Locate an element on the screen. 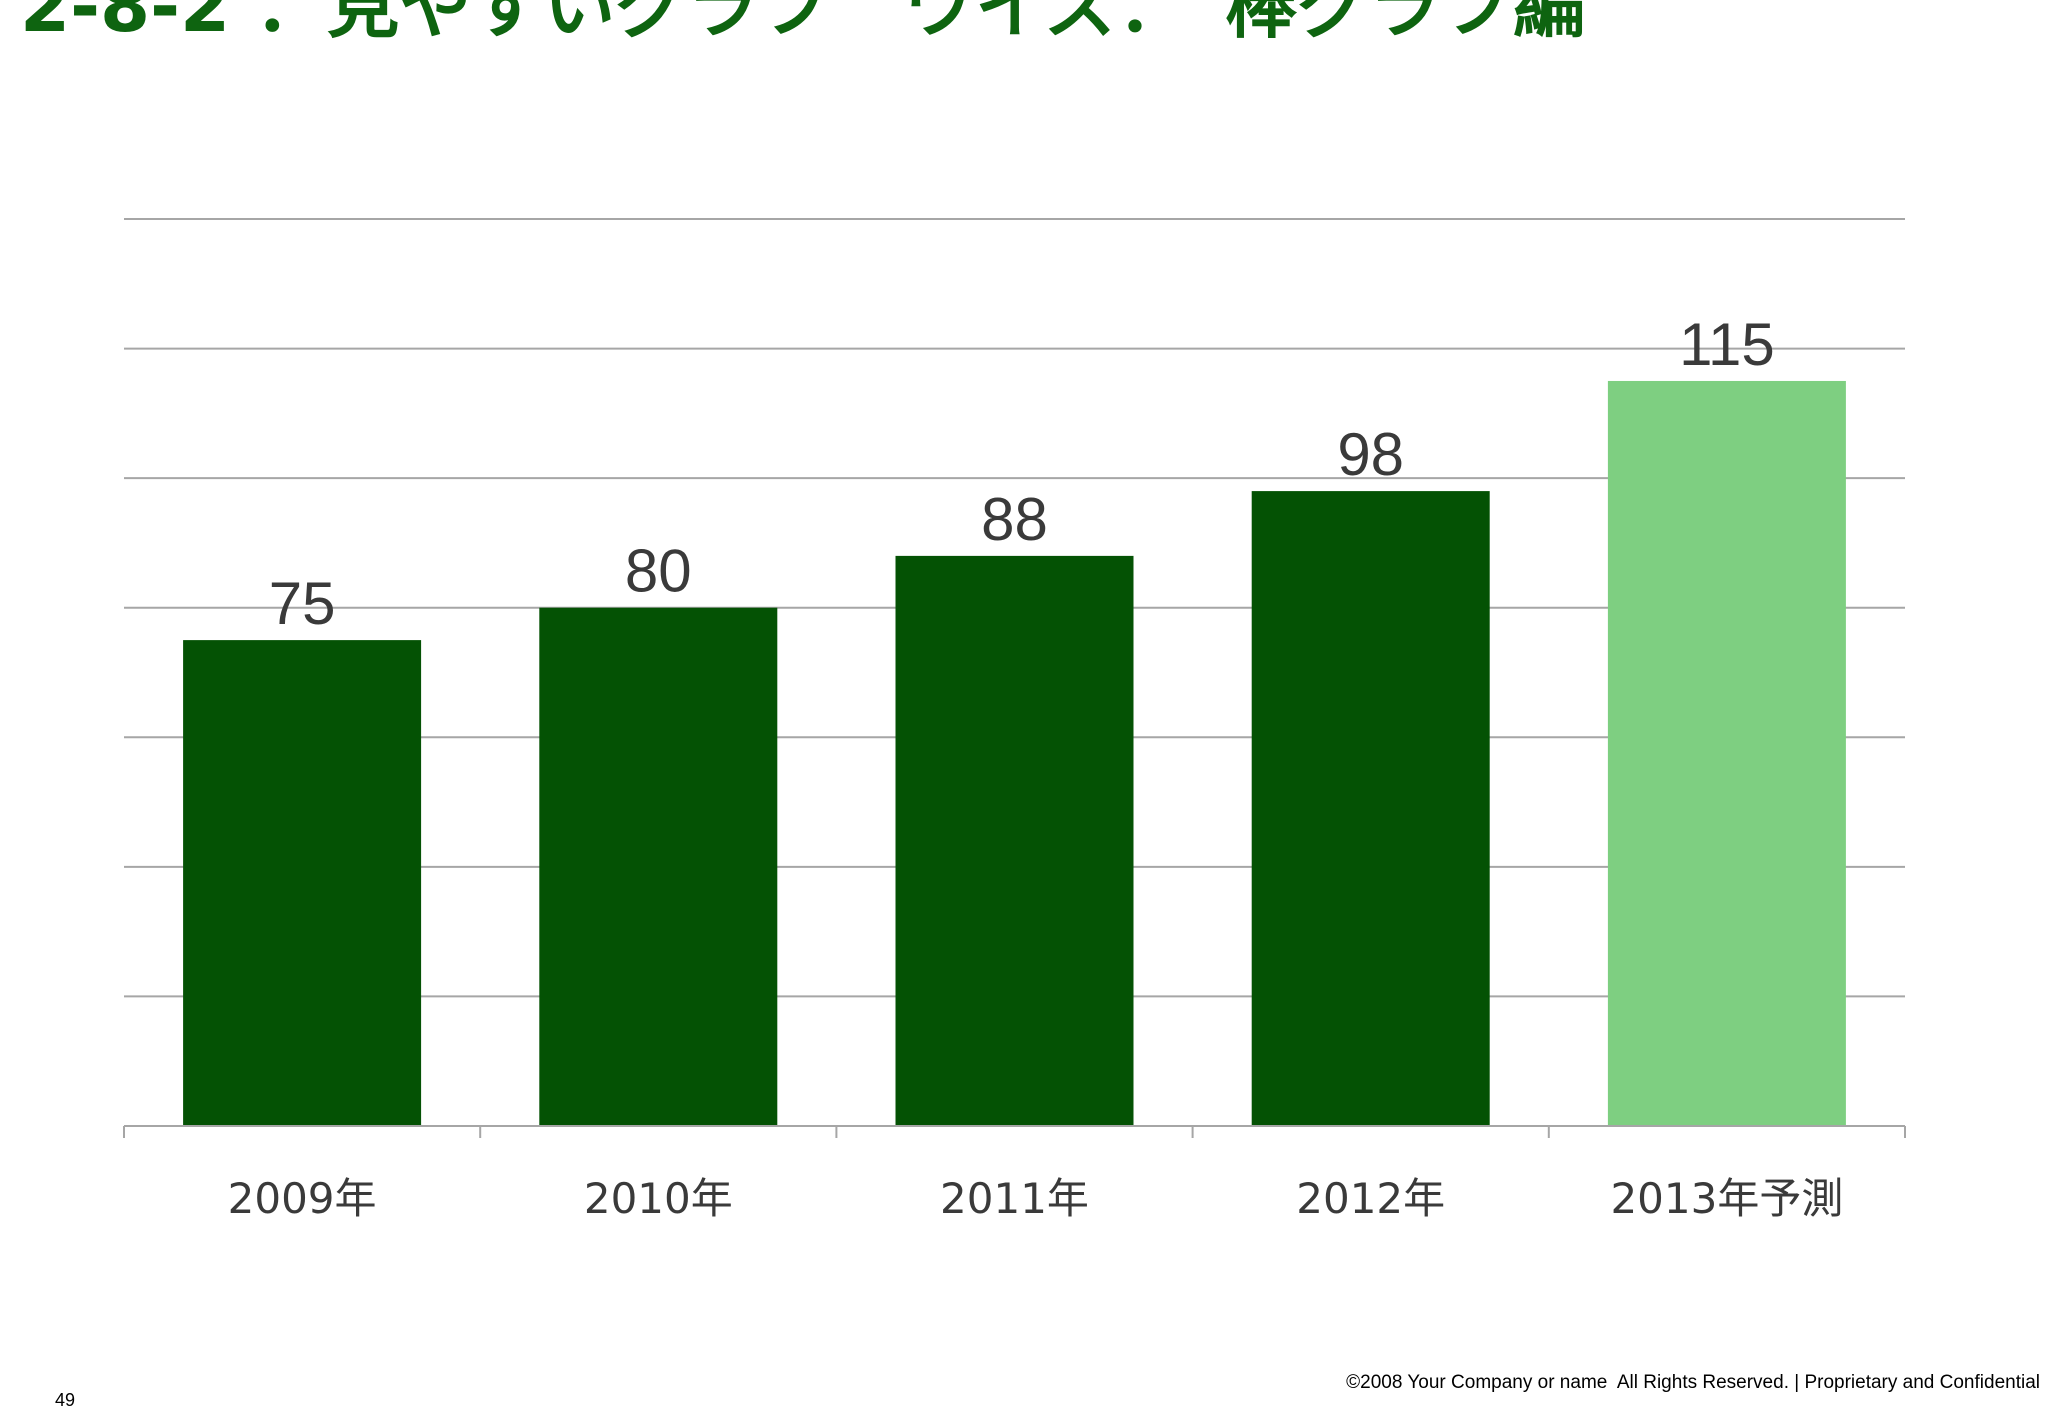 The height and width of the screenshot is (1418, 2048). data-label-5: 115 is located at coordinates (1727, 344).